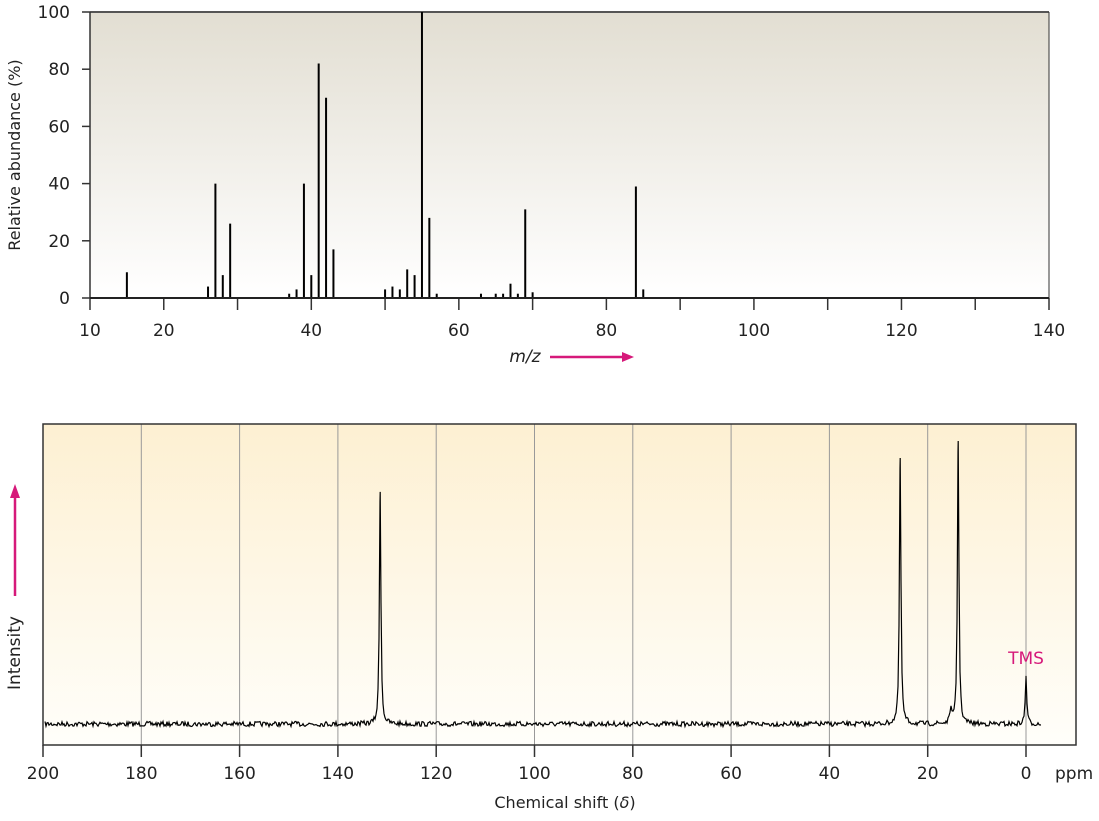 This screenshot has width=1099, height=821. Describe the element at coordinates (1025, 659) in the screenshot. I see `tms-label: TMS` at that location.